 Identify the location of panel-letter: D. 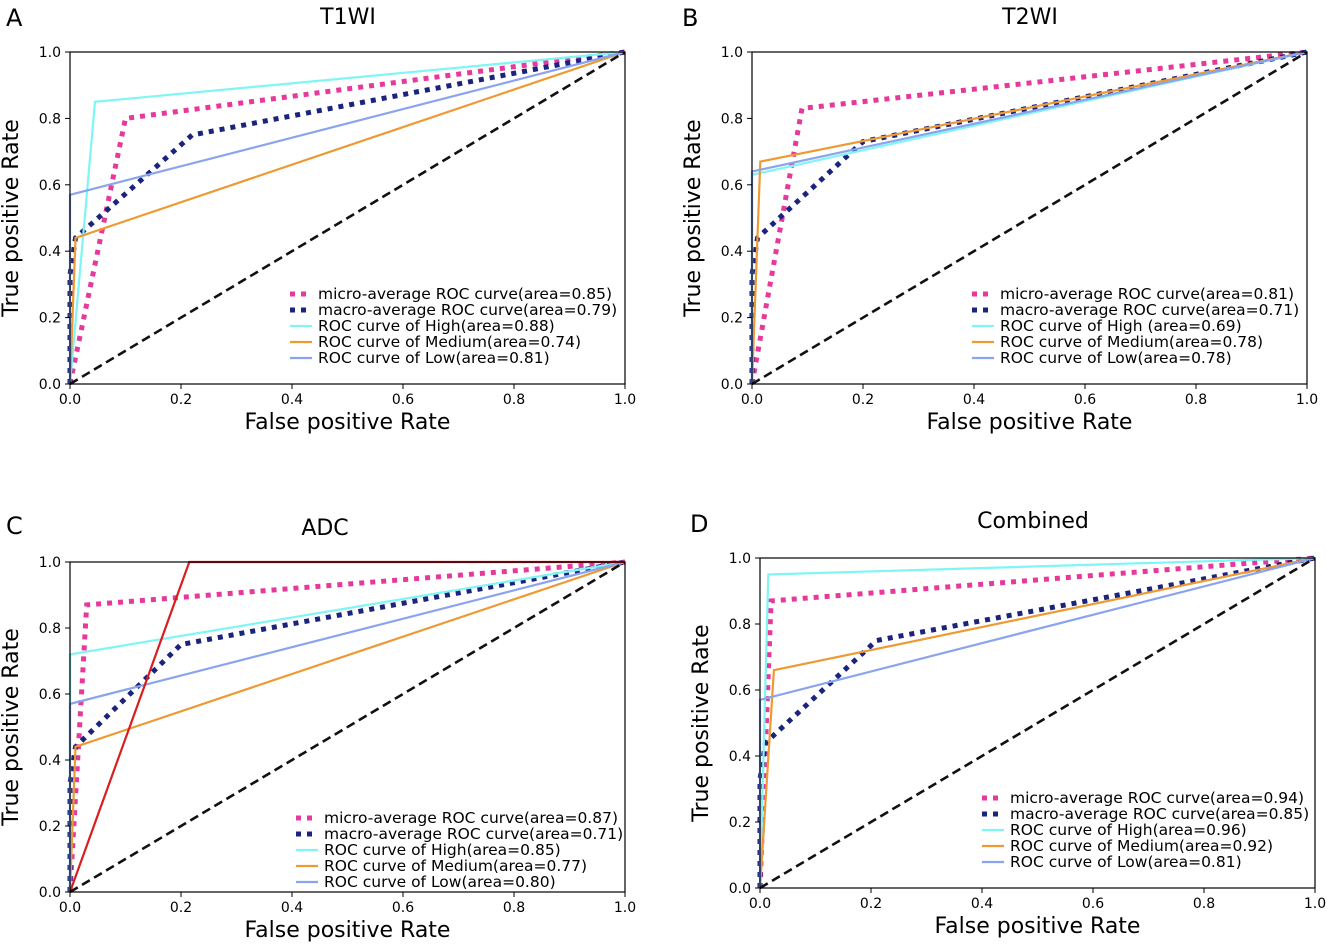
(699, 524).